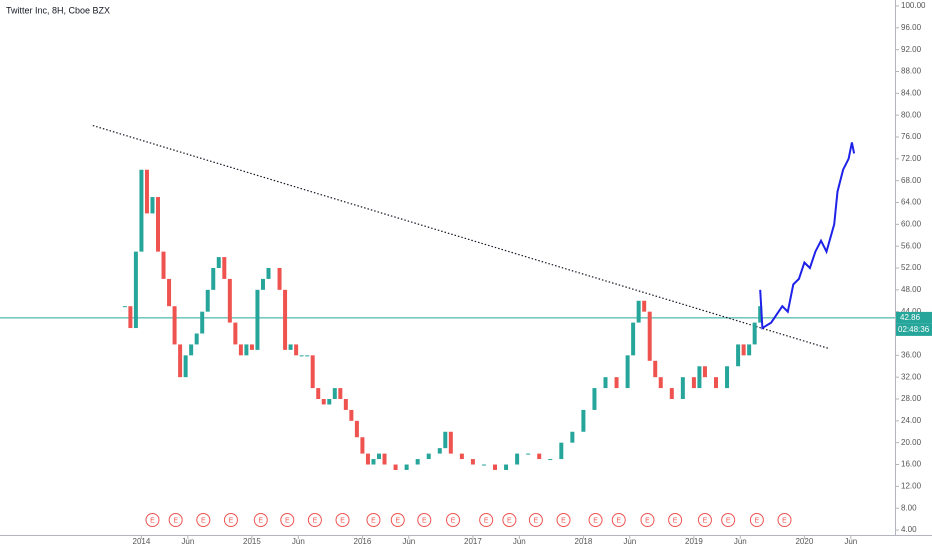 The width and height of the screenshot is (932, 550). Describe the element at coordinates (911, 114) in the screenshot. I see `y-tick-label: 80.00` at that location.